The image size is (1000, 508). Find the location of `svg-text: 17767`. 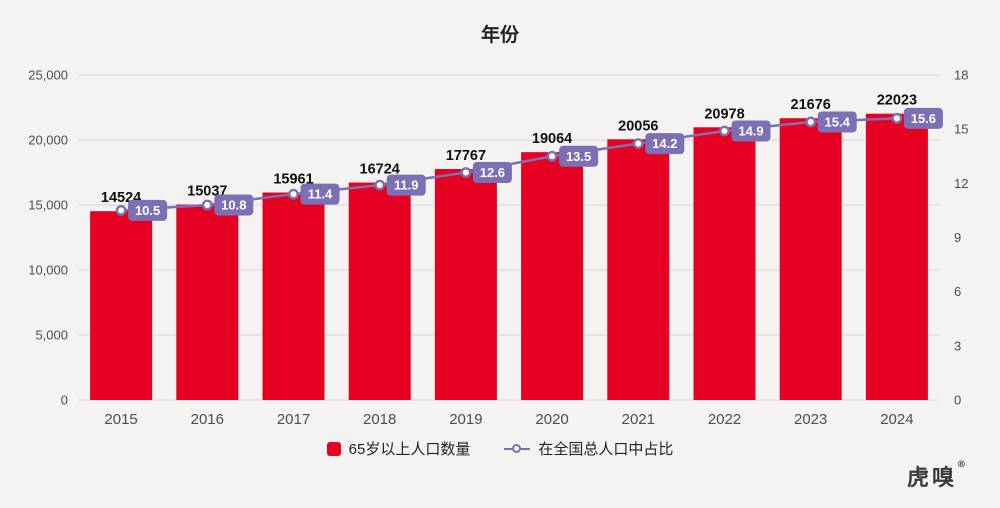

svg-text: 17767 is located at coordinates (466, 156).